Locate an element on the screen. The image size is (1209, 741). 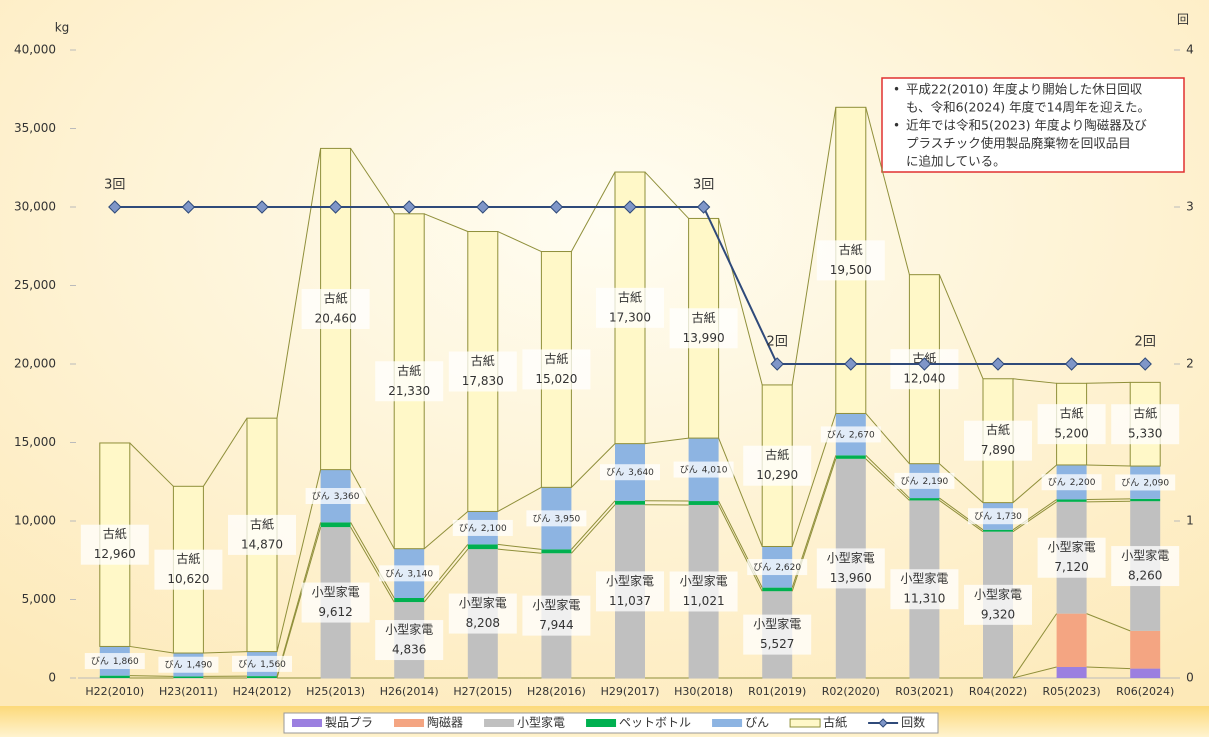
data-label: 17,300 is located at coordinates (630, 317).